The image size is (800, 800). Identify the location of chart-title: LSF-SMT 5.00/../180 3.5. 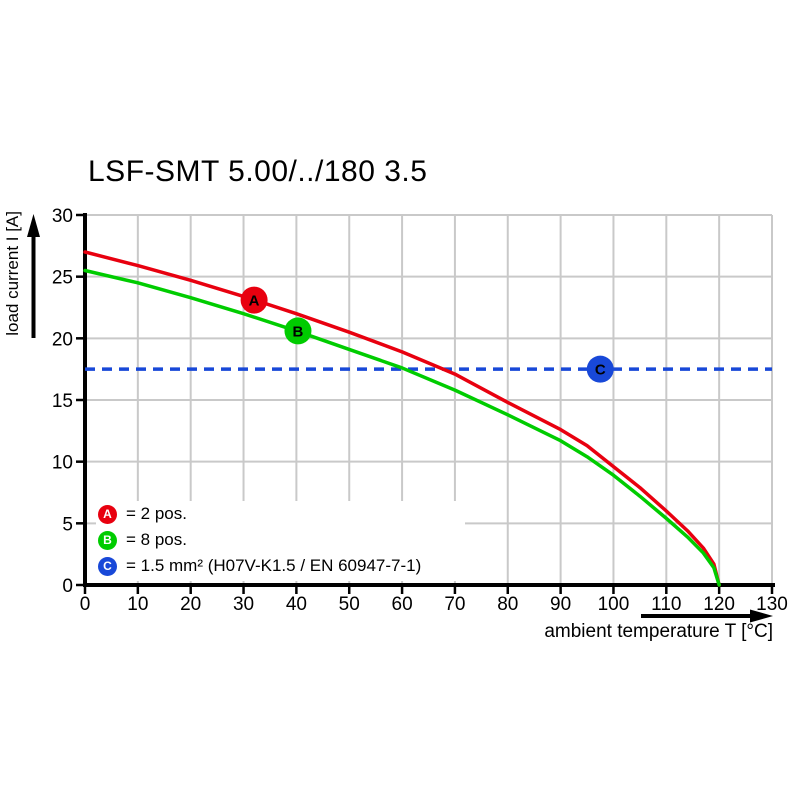
(258, 171).